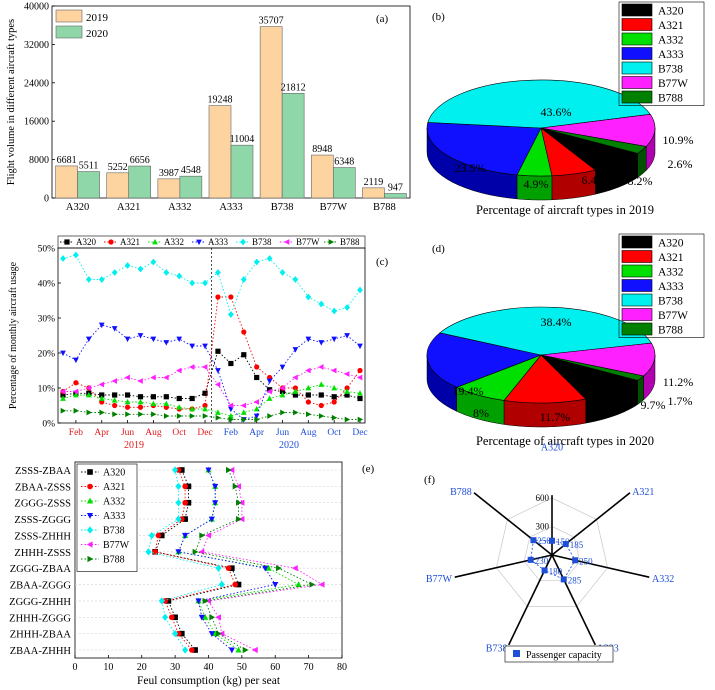  What do you see at coordinates (48, 425) in the screenshot?
I see `y-tick-label: 0%` at bounding box center [48, 425].